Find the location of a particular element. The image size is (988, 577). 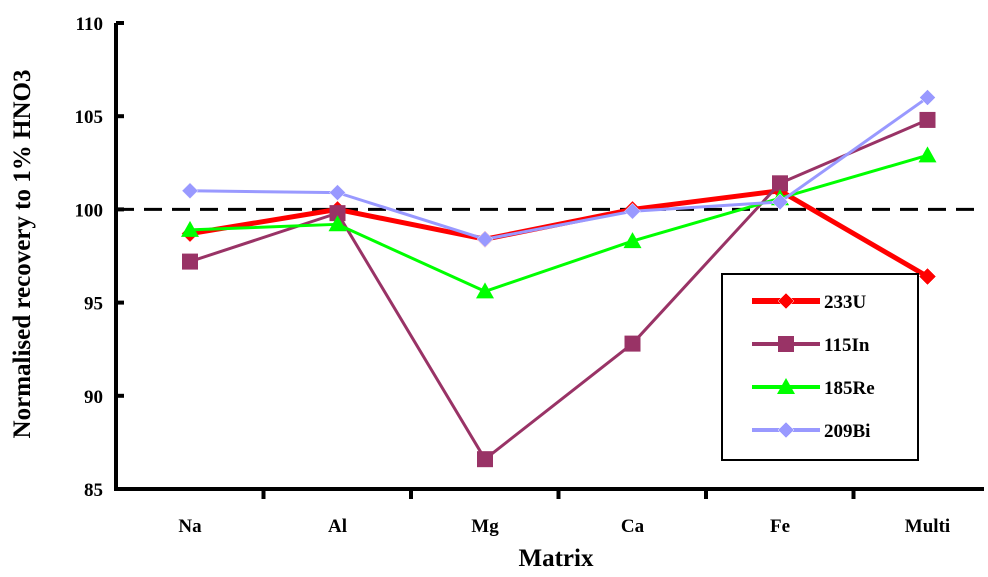

legend-item: 209Bi is located at coordinates (811, 431).